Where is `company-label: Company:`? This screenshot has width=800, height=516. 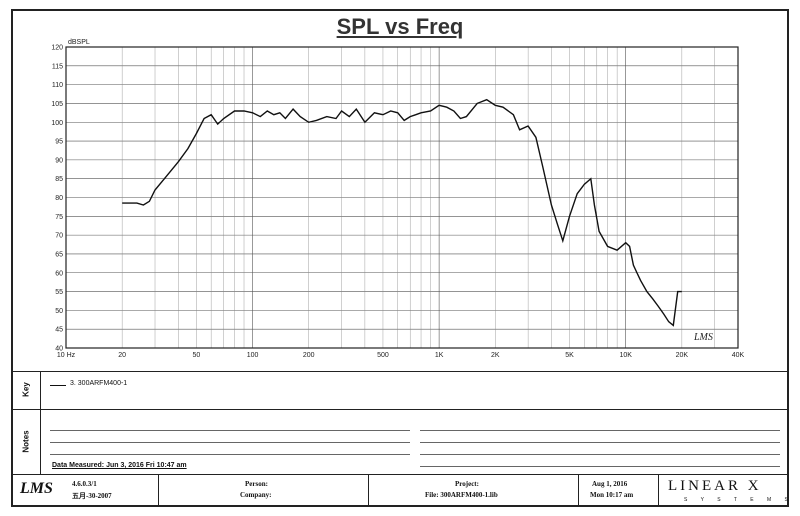
company-label: Company: is located at coordinates (256, 495).